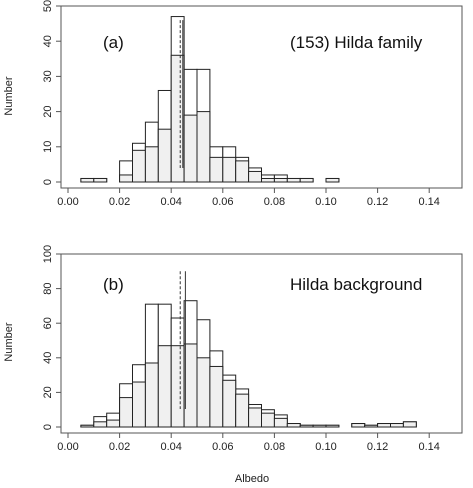  What do you see at coordinates (274, 202) in the screenshot?
I see `panel-a-x-tick-label: 0.08` at bounding box center [274, 202].